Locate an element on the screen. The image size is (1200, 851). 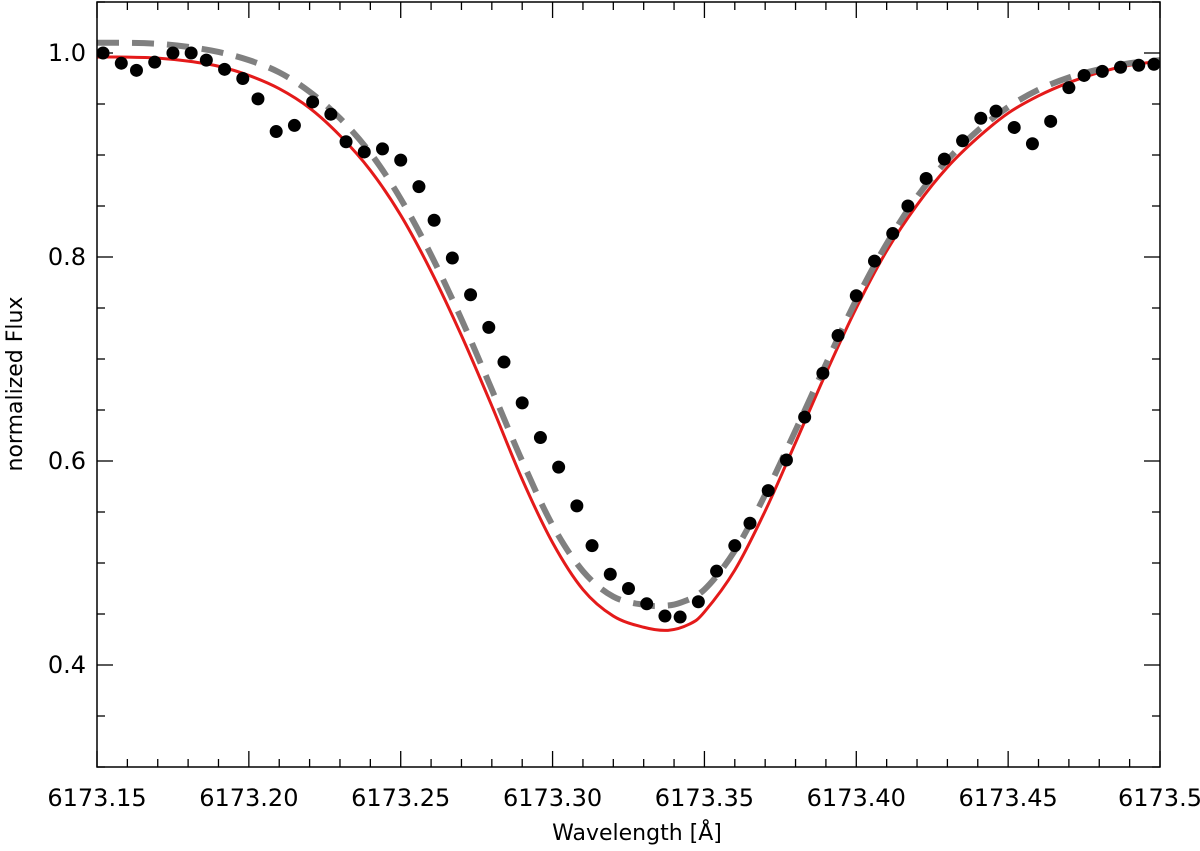
y-tick-label: 0.6 is located at coordinates (67, 461).